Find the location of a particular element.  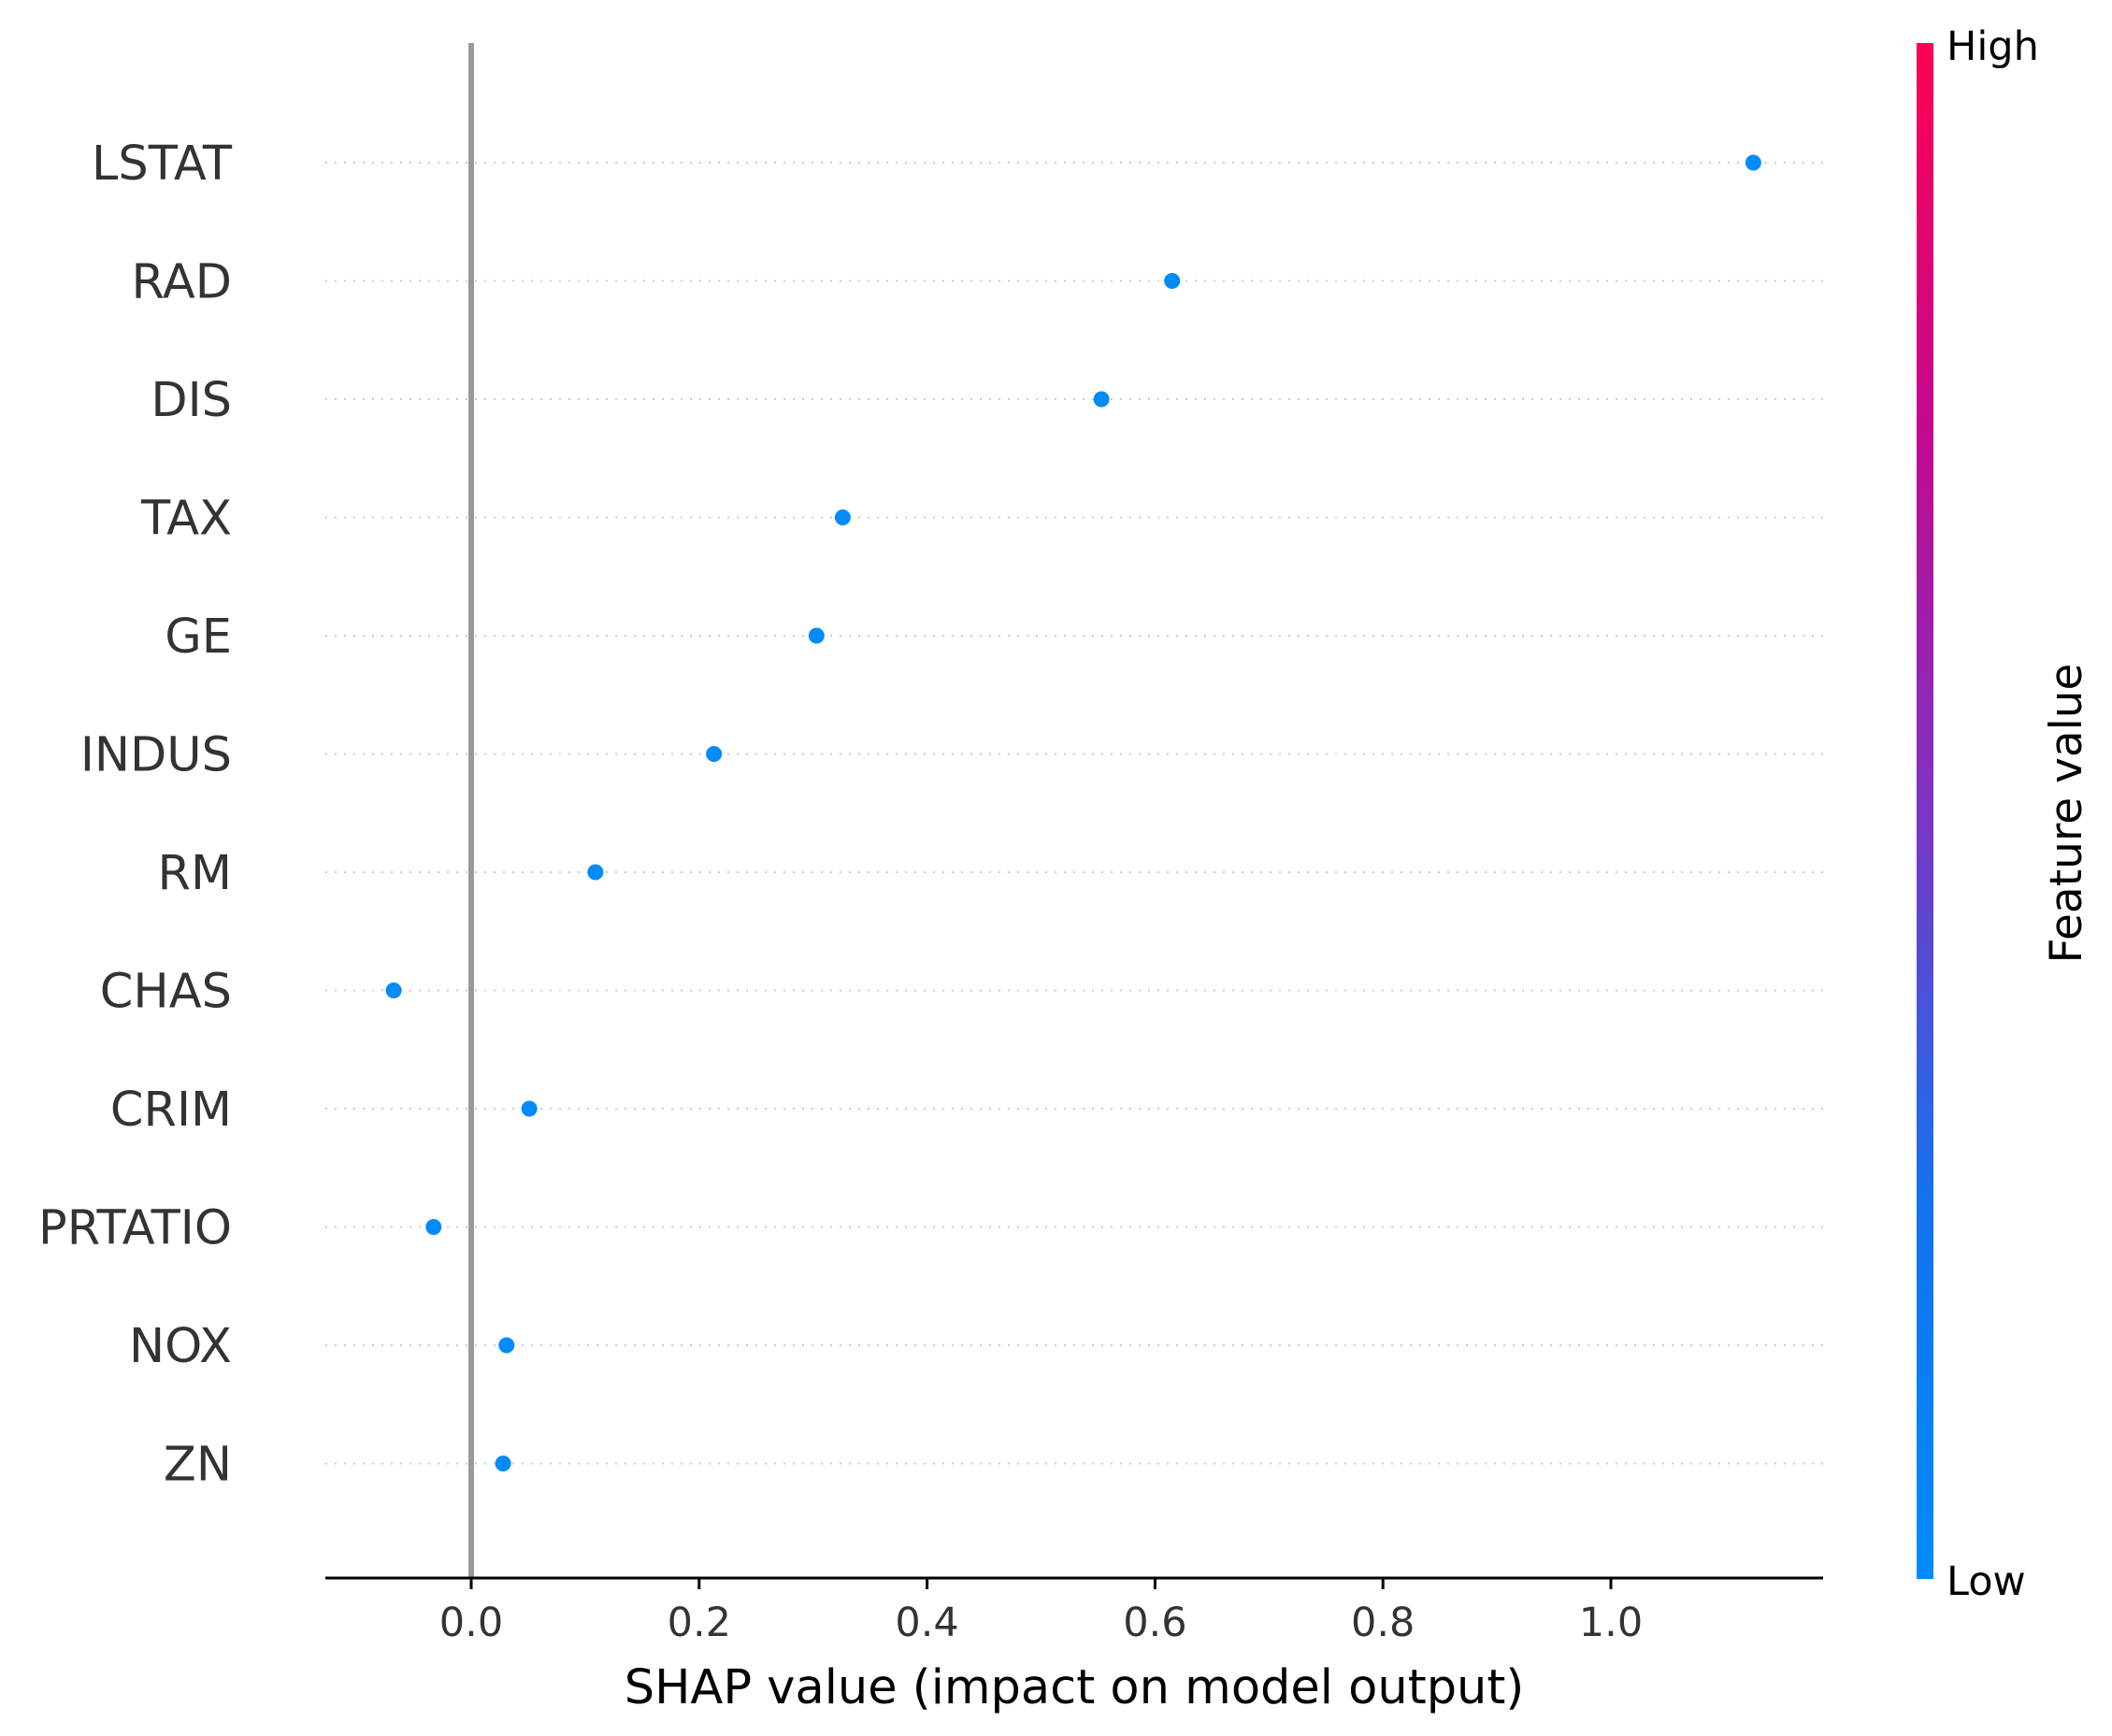

x-tick-label: 0.0 is located at coordinates (471, 1623).